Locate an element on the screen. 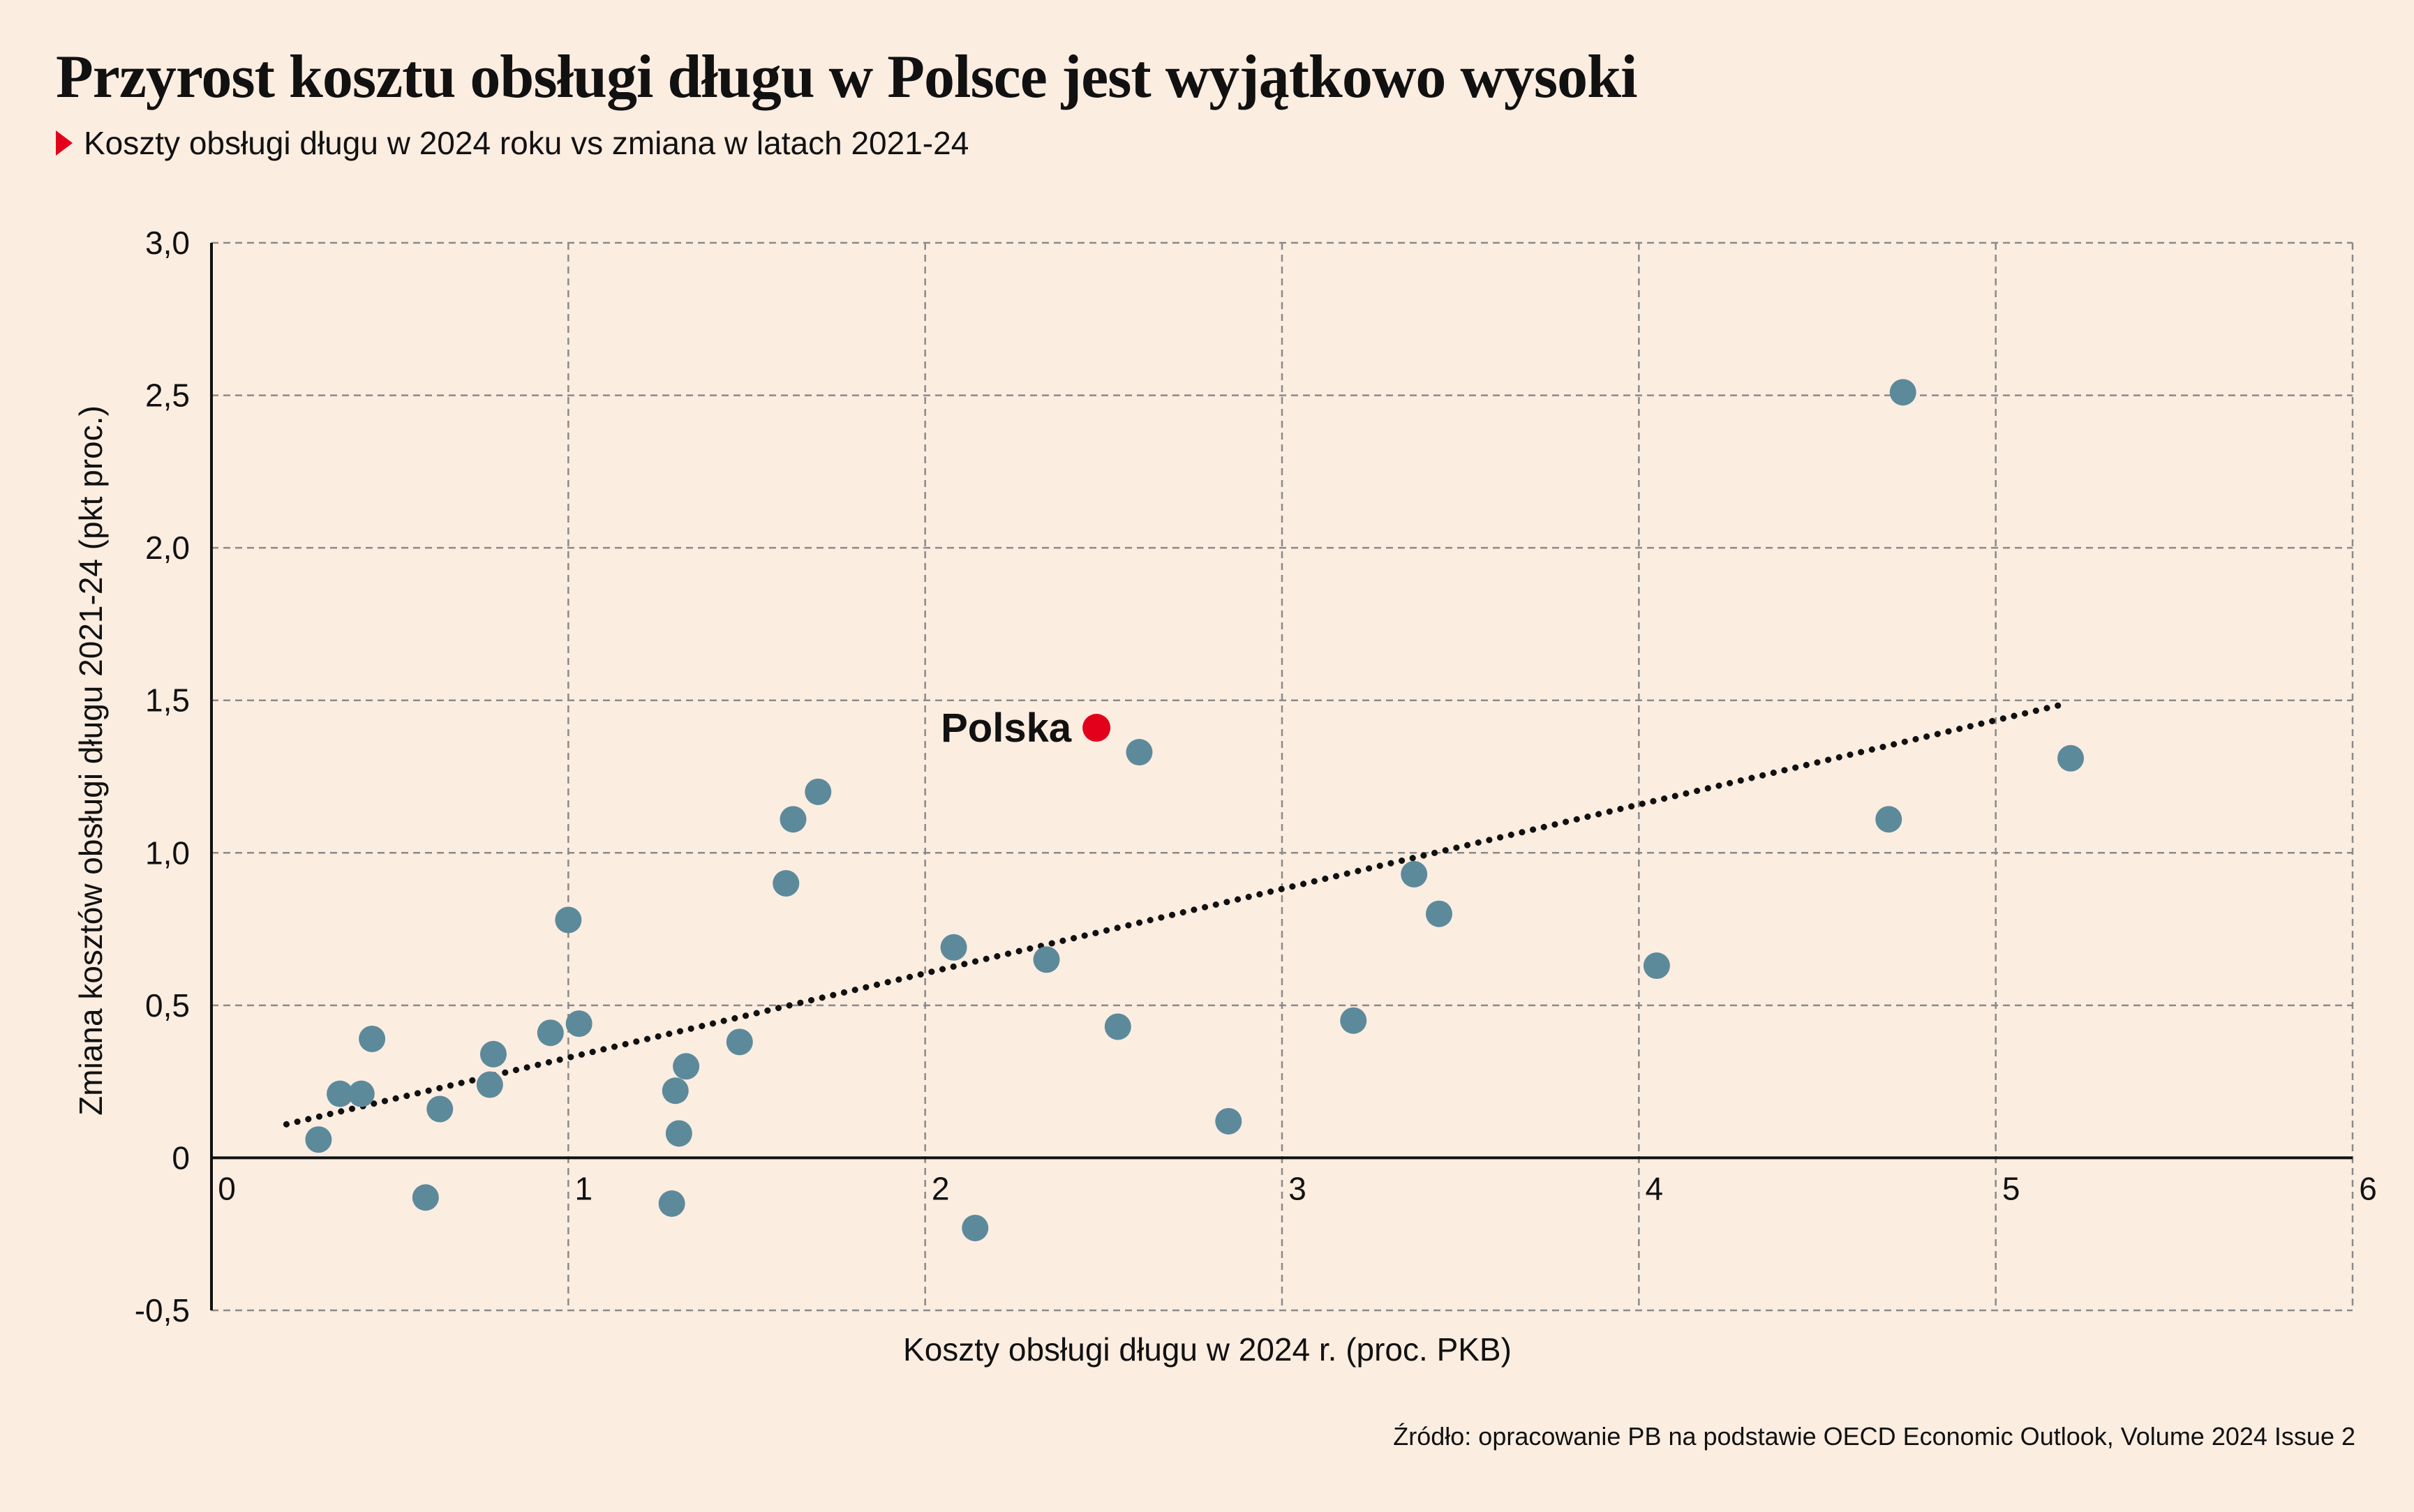 Image resolution: width=2414 pixels, height=1512 pixels. y-tick-label: 2,5 is located at coordinates (167, 395).